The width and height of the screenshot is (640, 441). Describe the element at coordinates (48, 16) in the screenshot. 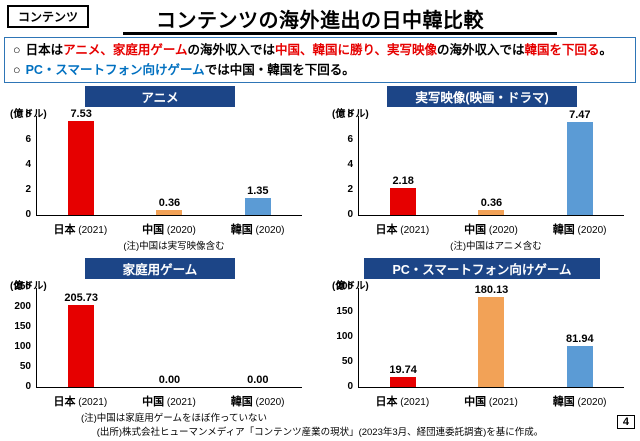

I see `category-tag: コンテンツ` at that location.